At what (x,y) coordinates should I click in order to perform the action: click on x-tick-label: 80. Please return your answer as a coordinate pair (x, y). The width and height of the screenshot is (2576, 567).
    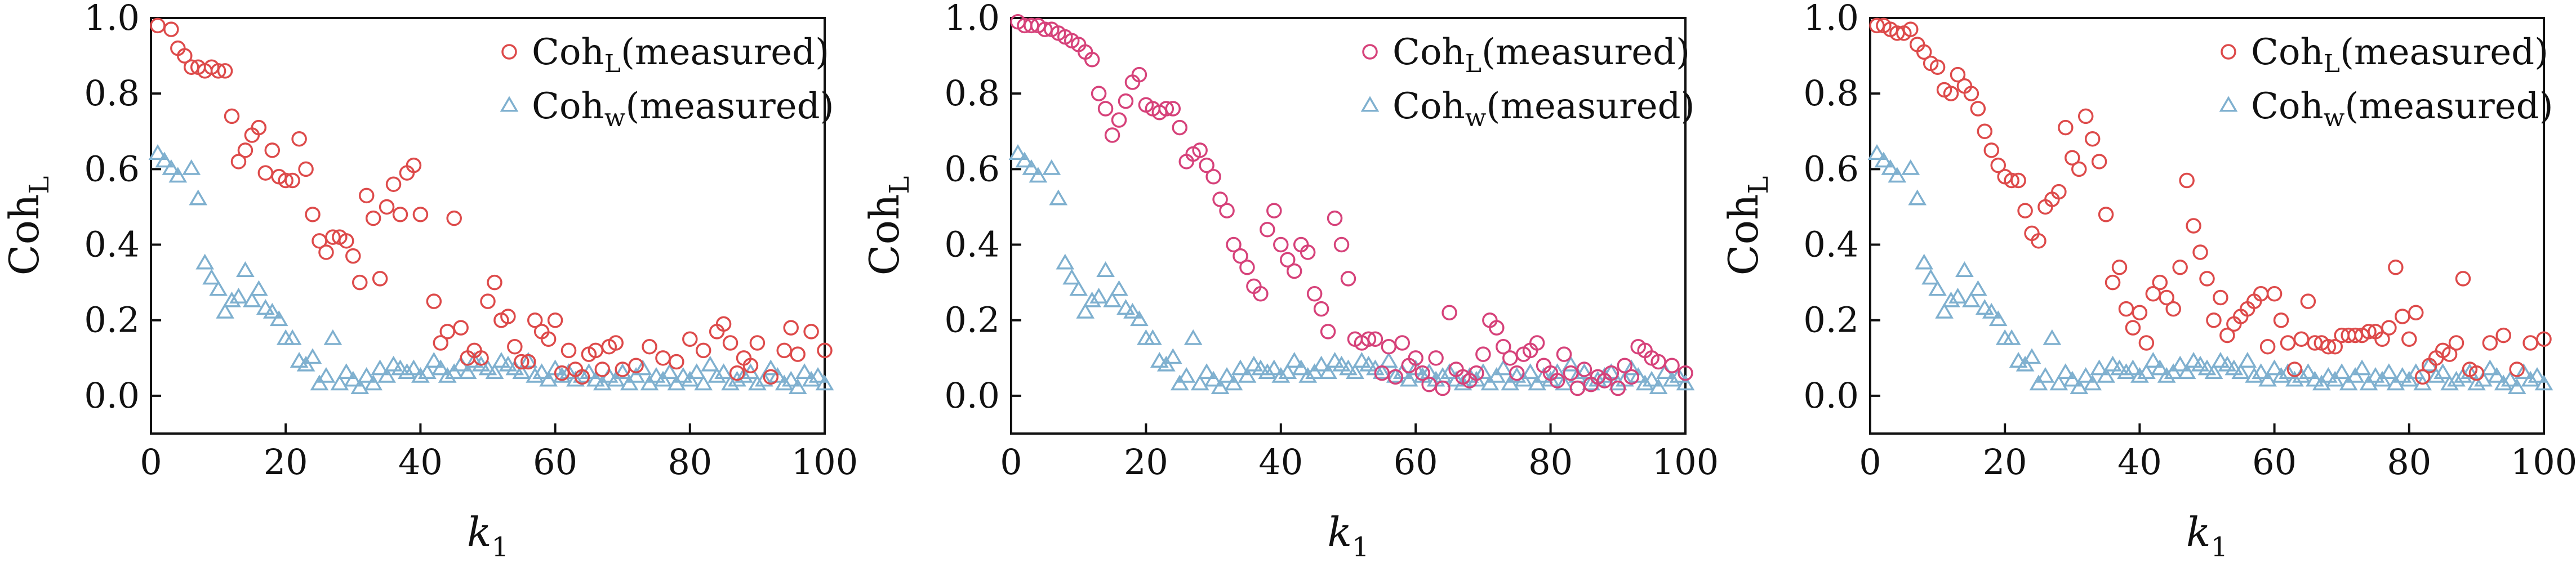
    Looking at the image, I should click on (690, 462).